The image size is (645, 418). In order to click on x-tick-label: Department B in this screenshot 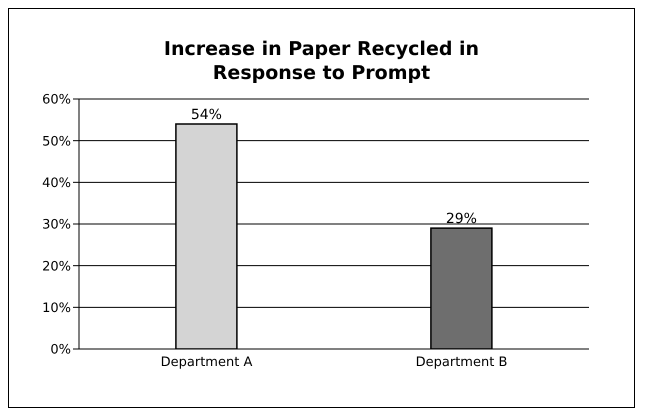, I will do `click(462, 362)`.